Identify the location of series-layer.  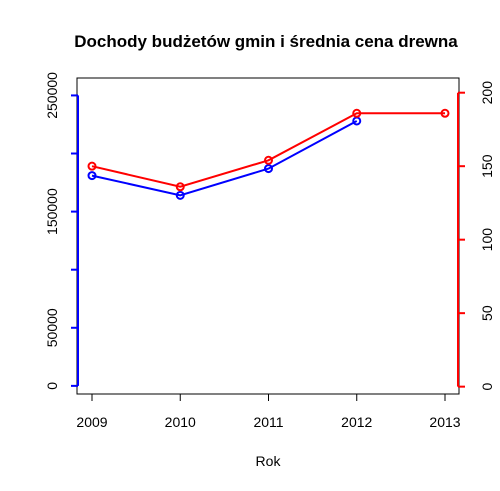
(268, 154).